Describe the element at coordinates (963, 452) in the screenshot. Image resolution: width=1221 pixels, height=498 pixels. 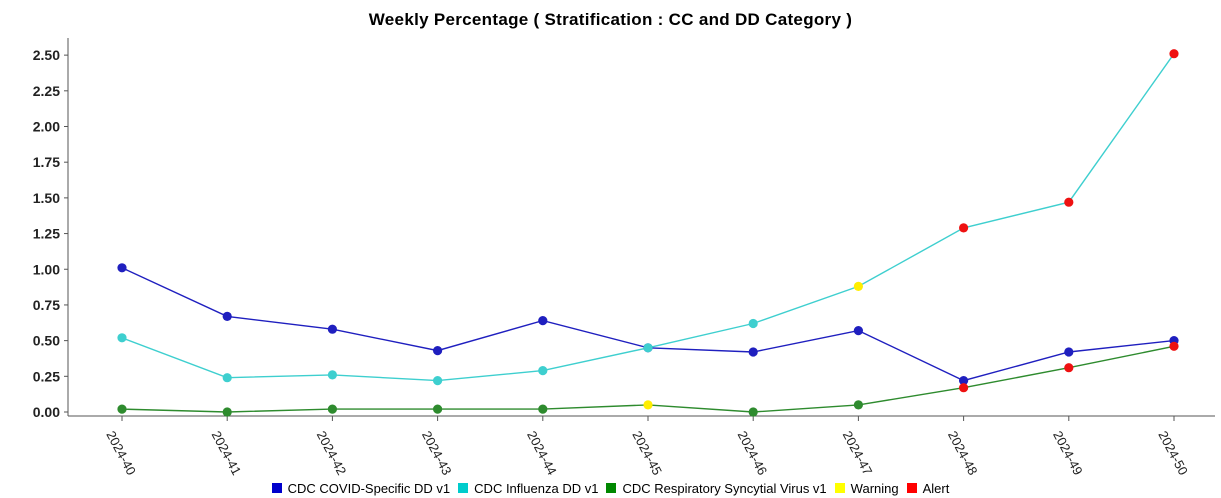
I see `x-tick-label: 2024-48` at that location.